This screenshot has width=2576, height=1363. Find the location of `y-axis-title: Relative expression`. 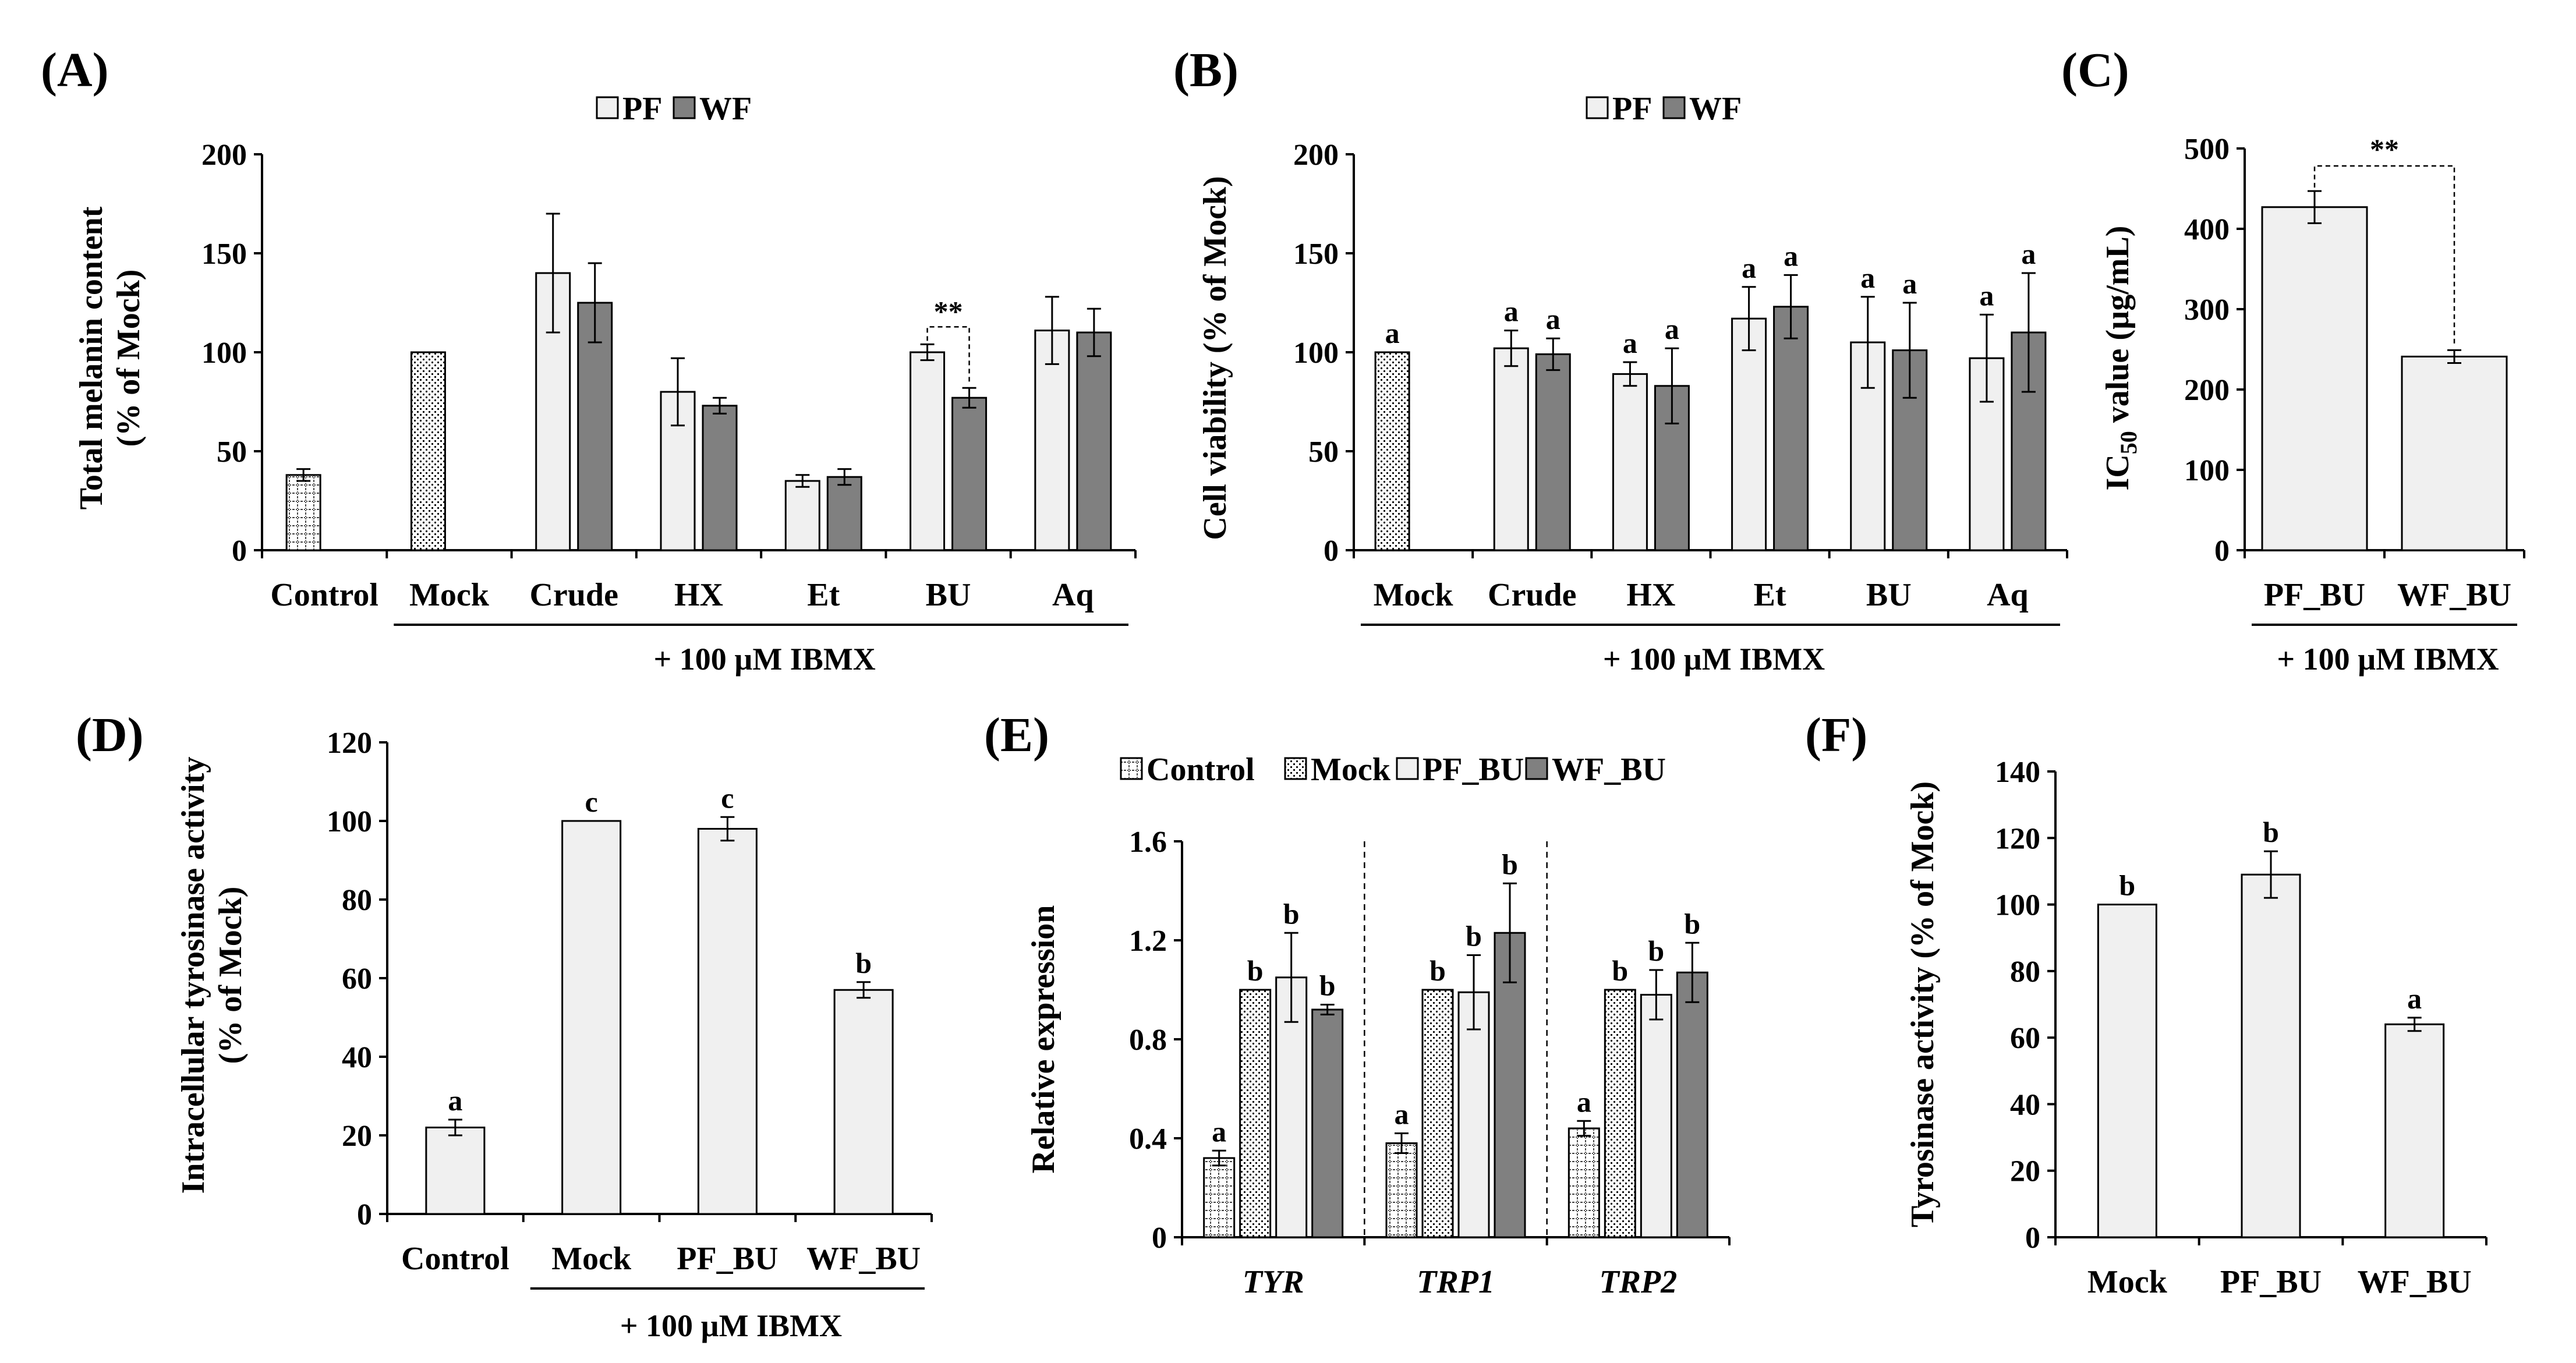

y-axis-title: Relative expression is located at coordinates (1043, 1039).